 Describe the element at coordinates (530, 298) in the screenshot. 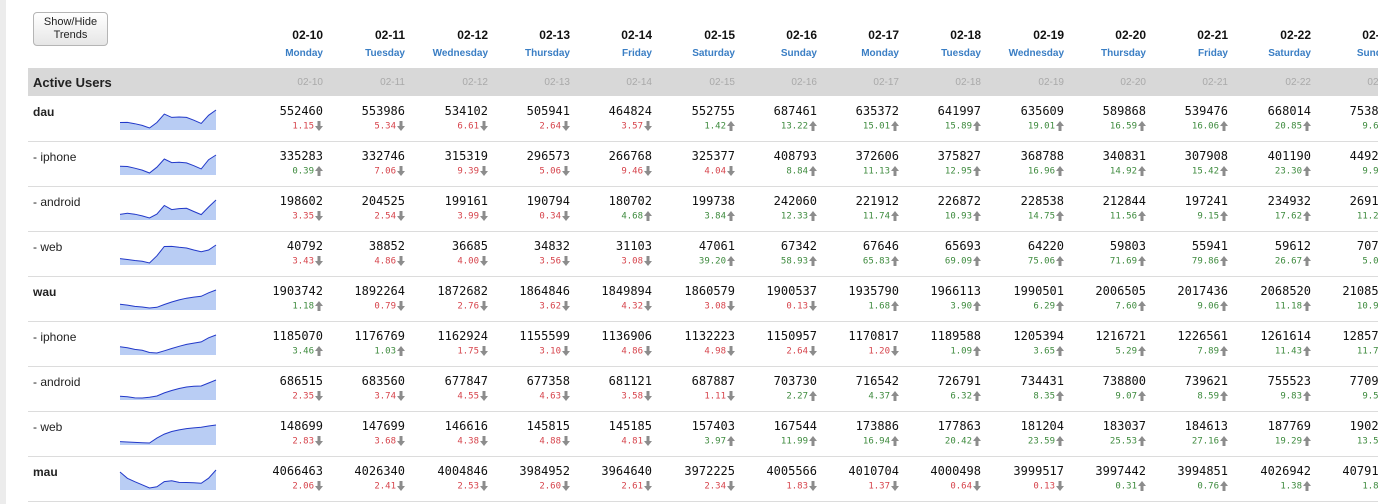

I see `metric-cell: 1864846 3.62` at that location.